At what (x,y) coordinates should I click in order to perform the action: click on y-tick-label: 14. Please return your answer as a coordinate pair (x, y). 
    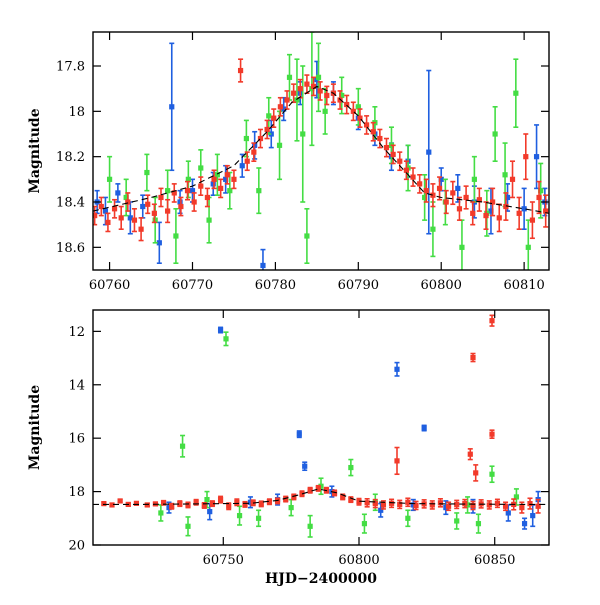
    Looking at the image, I should click on (76, 385).